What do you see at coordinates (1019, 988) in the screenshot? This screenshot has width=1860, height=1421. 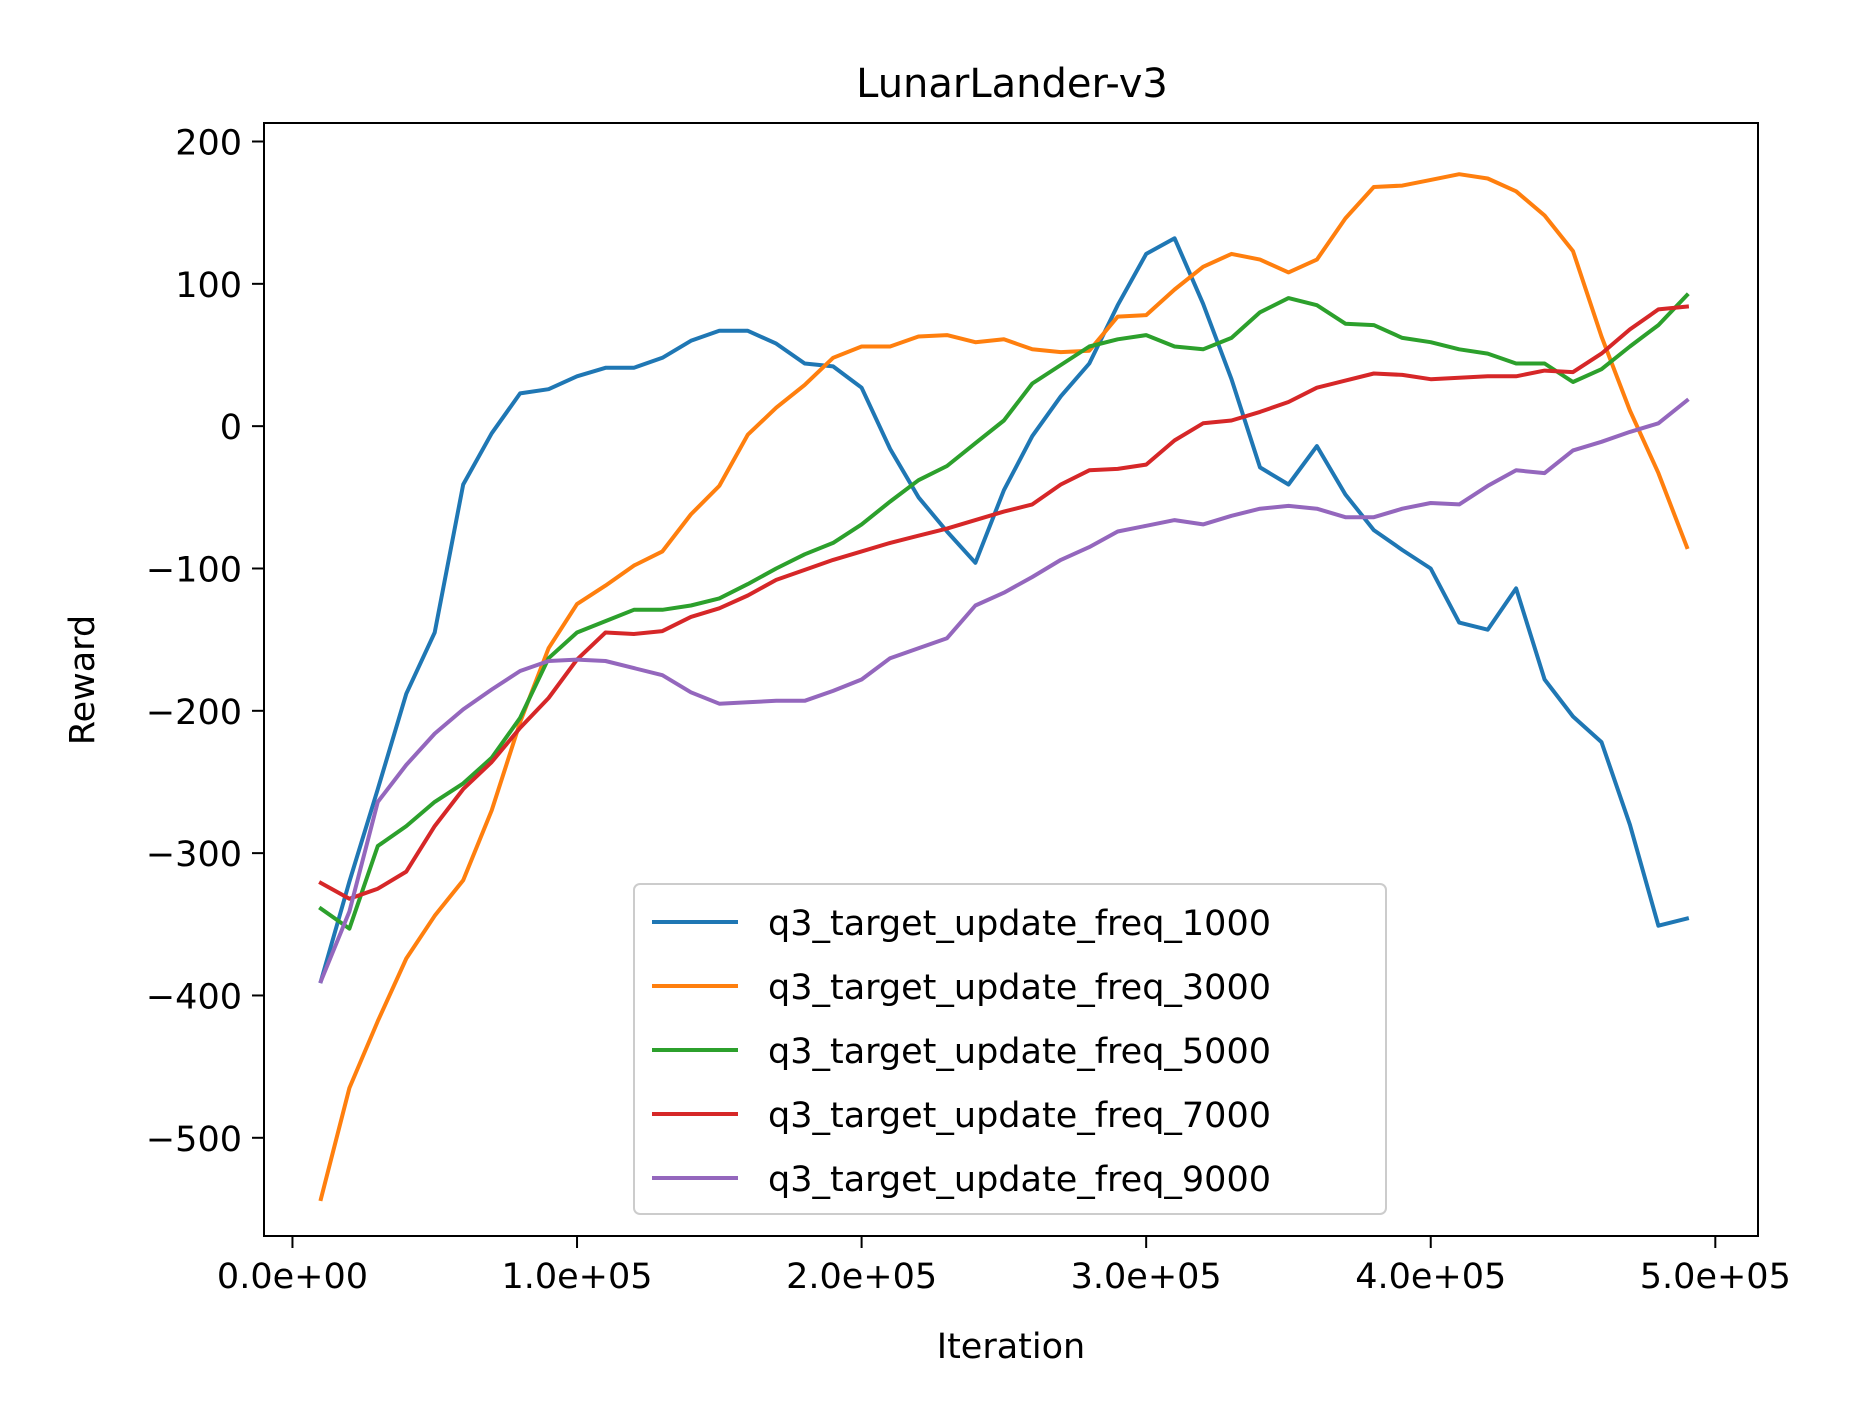 I see `legend-entry: q3_target_update_freq_3000` at bounding box center [1019, 988].